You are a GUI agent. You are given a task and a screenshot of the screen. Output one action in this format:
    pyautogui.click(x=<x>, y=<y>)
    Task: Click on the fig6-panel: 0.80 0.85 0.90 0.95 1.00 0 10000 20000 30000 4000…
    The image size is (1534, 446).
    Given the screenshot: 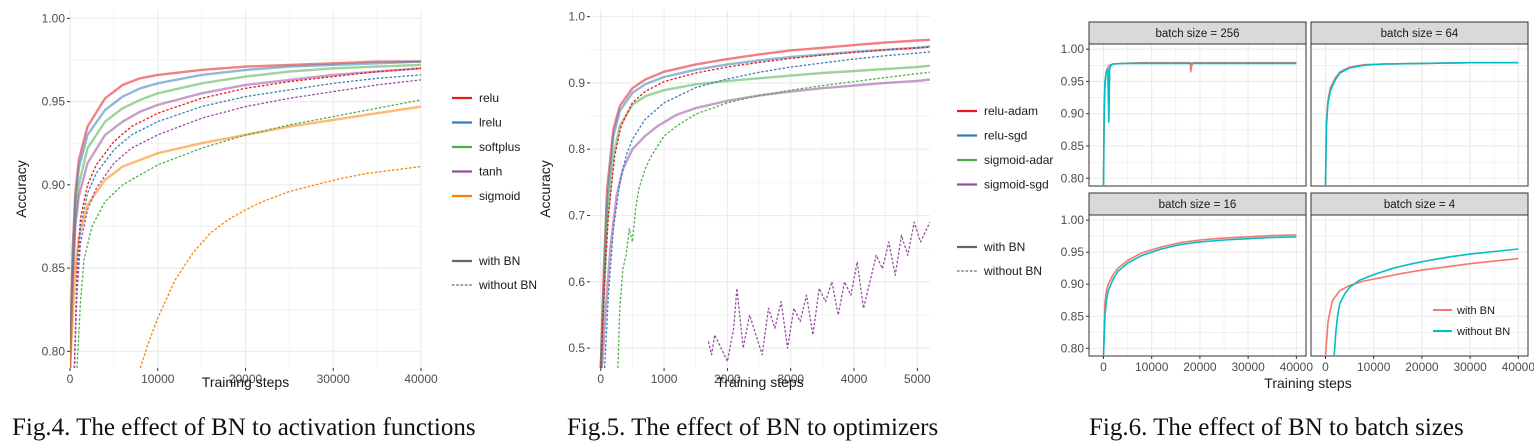 What is the action you would take?
    pyautogui.click(x=1187, y=293)
    